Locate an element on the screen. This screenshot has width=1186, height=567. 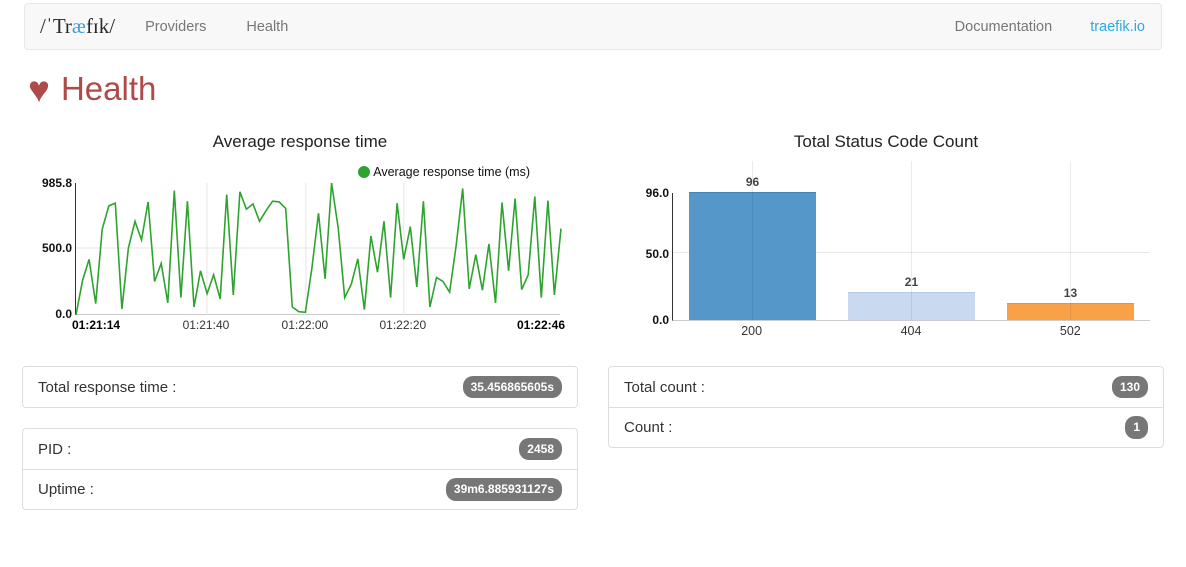
y-tick-mid: 50.0 is located at coordinates (657, 254).